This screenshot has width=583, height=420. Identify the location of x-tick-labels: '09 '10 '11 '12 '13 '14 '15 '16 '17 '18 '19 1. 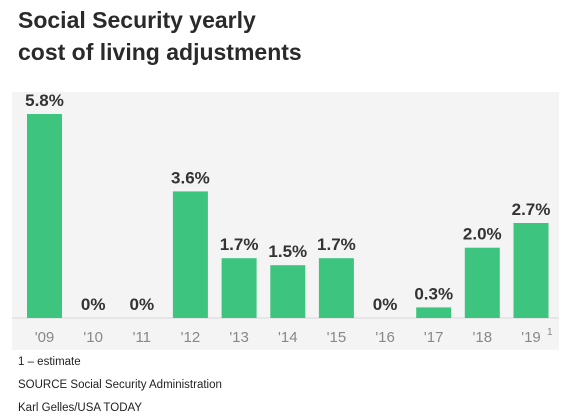
(294, 336).